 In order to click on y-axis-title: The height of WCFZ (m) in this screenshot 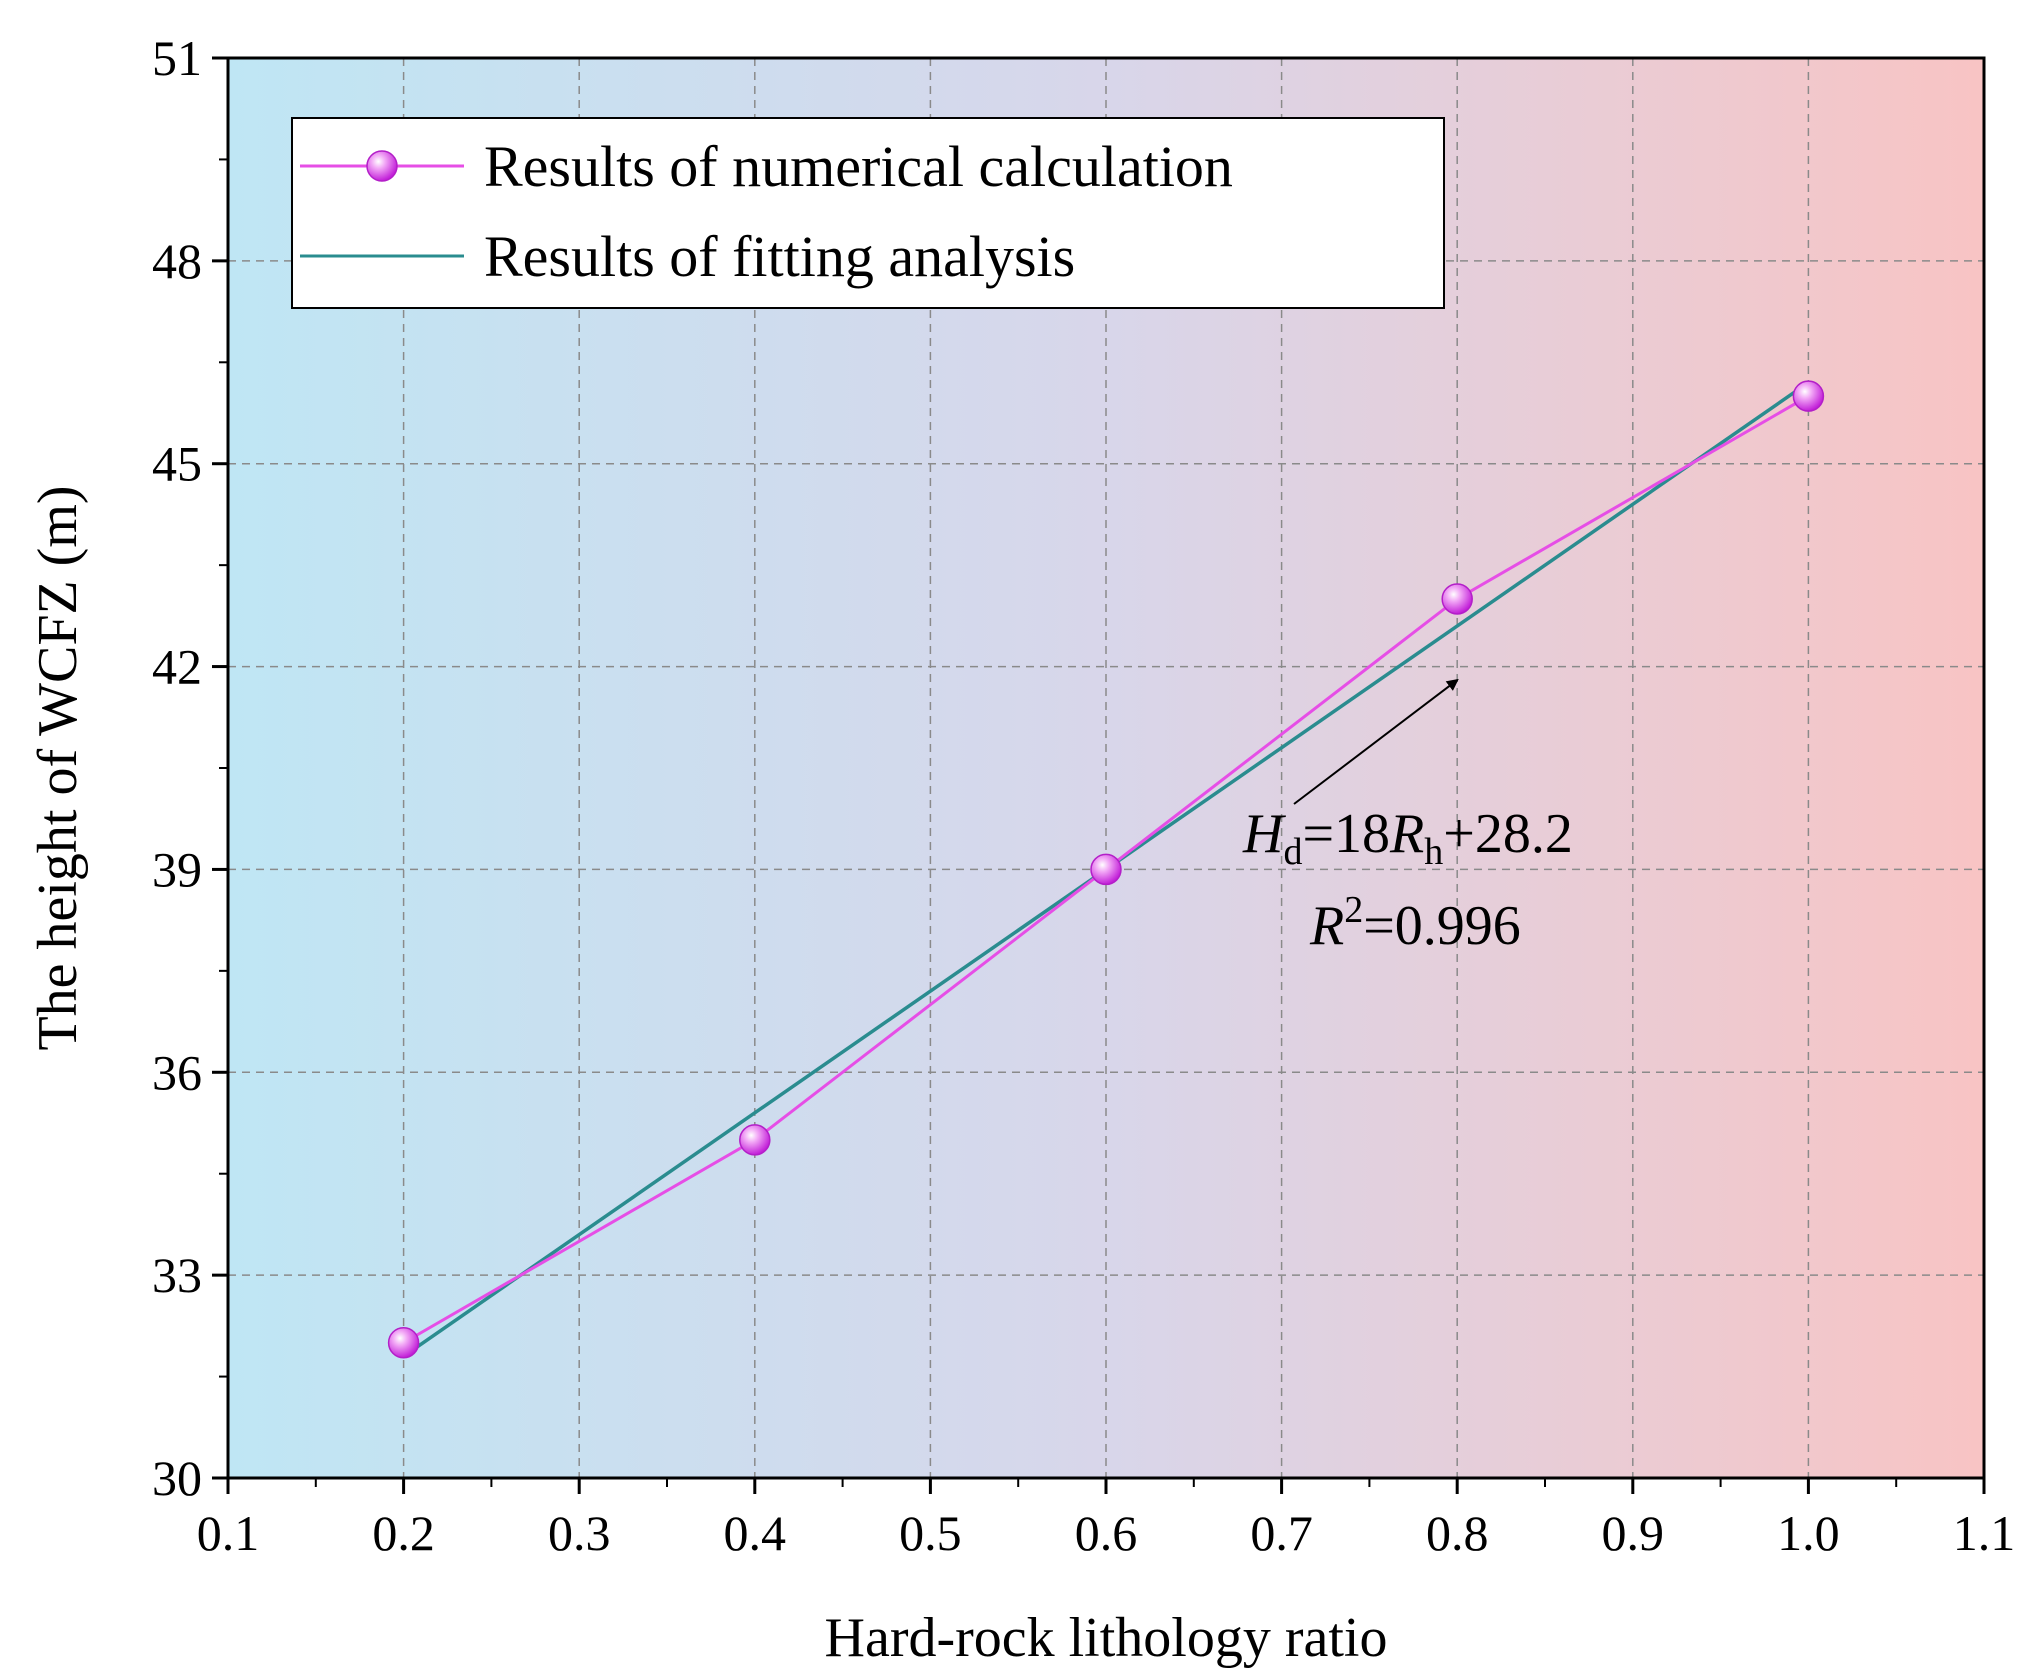, I will do `click(58, 767)`.